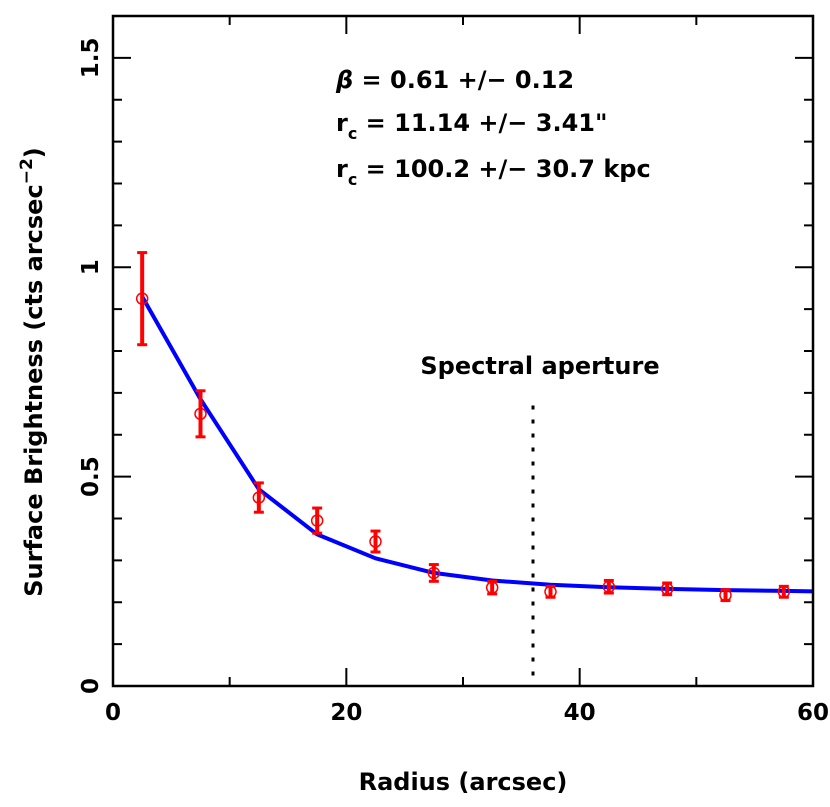 This screenshot has width=830, height=807. Describe the element at coordinates (539, 366) in the screenshot. I see `spectral-aperture-label: Spectral aperture` at that location.